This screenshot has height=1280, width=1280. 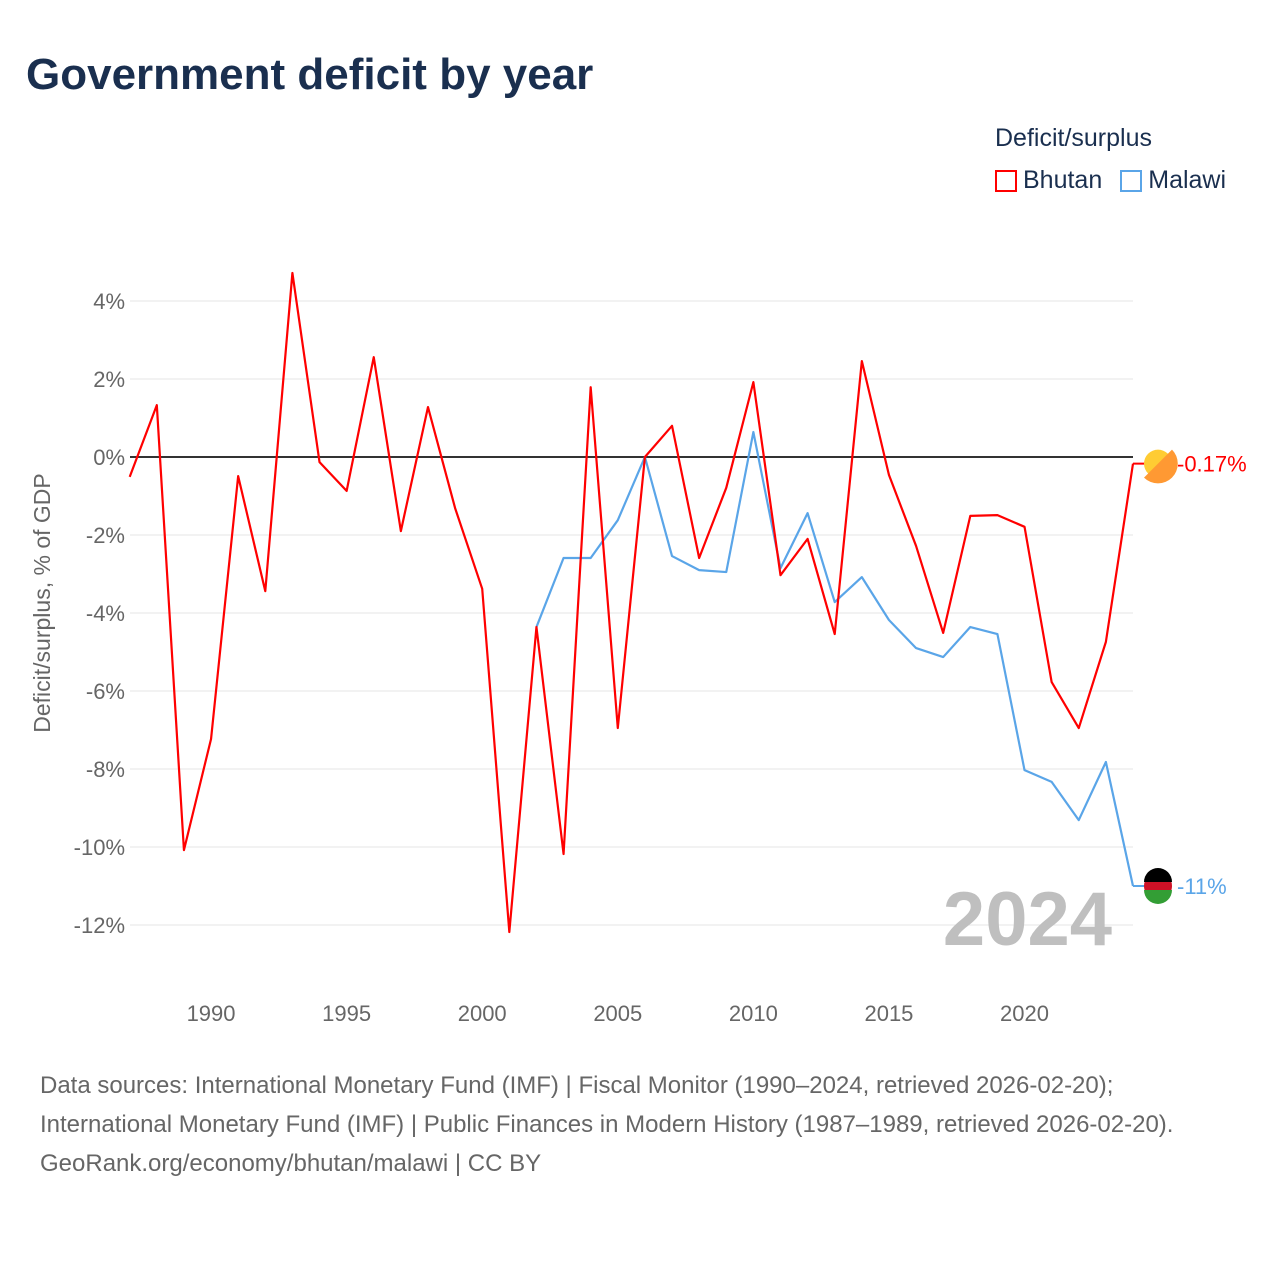 What do you see at coordinates (1006, 180) in the screenshot?
I see `legend-swatch-bhutan` at bounding box center [1006, 180].